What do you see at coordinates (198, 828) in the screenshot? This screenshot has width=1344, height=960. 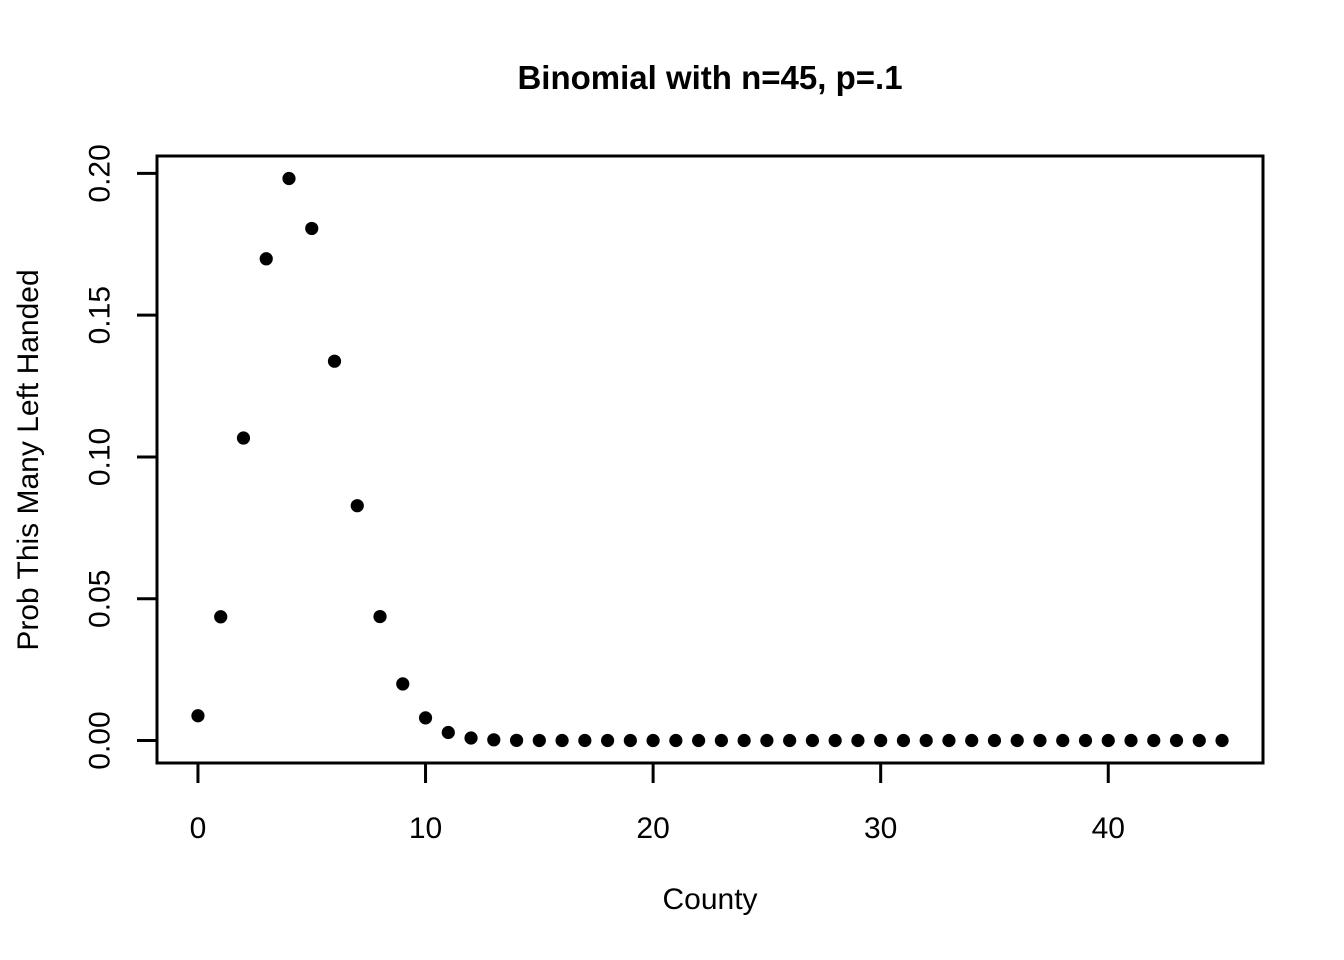 I see `x-tick-label: 0` at bounding box center [198, 828].